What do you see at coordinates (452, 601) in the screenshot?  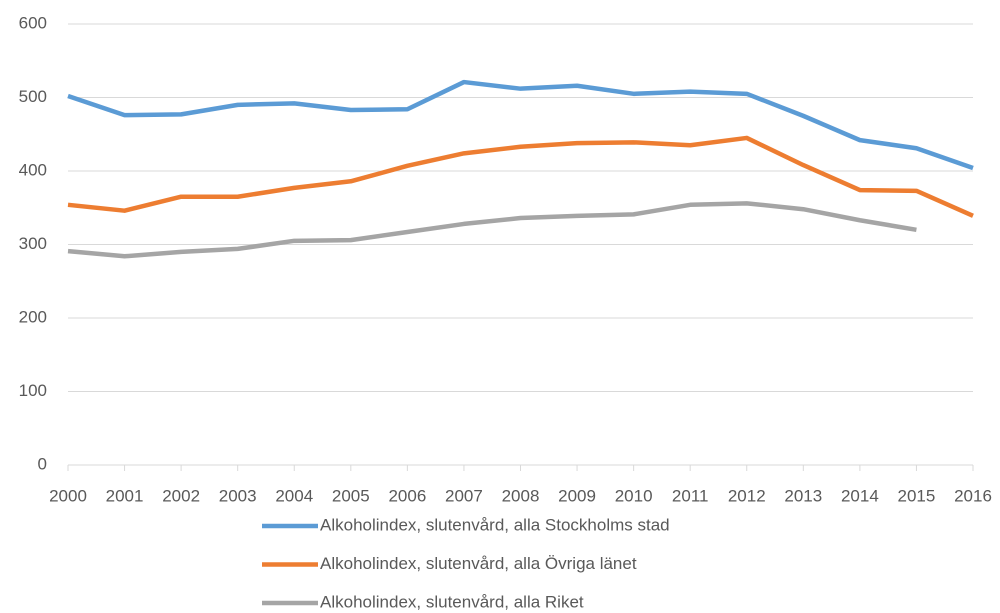 I see `legend-label: Alkoholindex, slutenvård, alla Riket` at bounding box center [452, 601].